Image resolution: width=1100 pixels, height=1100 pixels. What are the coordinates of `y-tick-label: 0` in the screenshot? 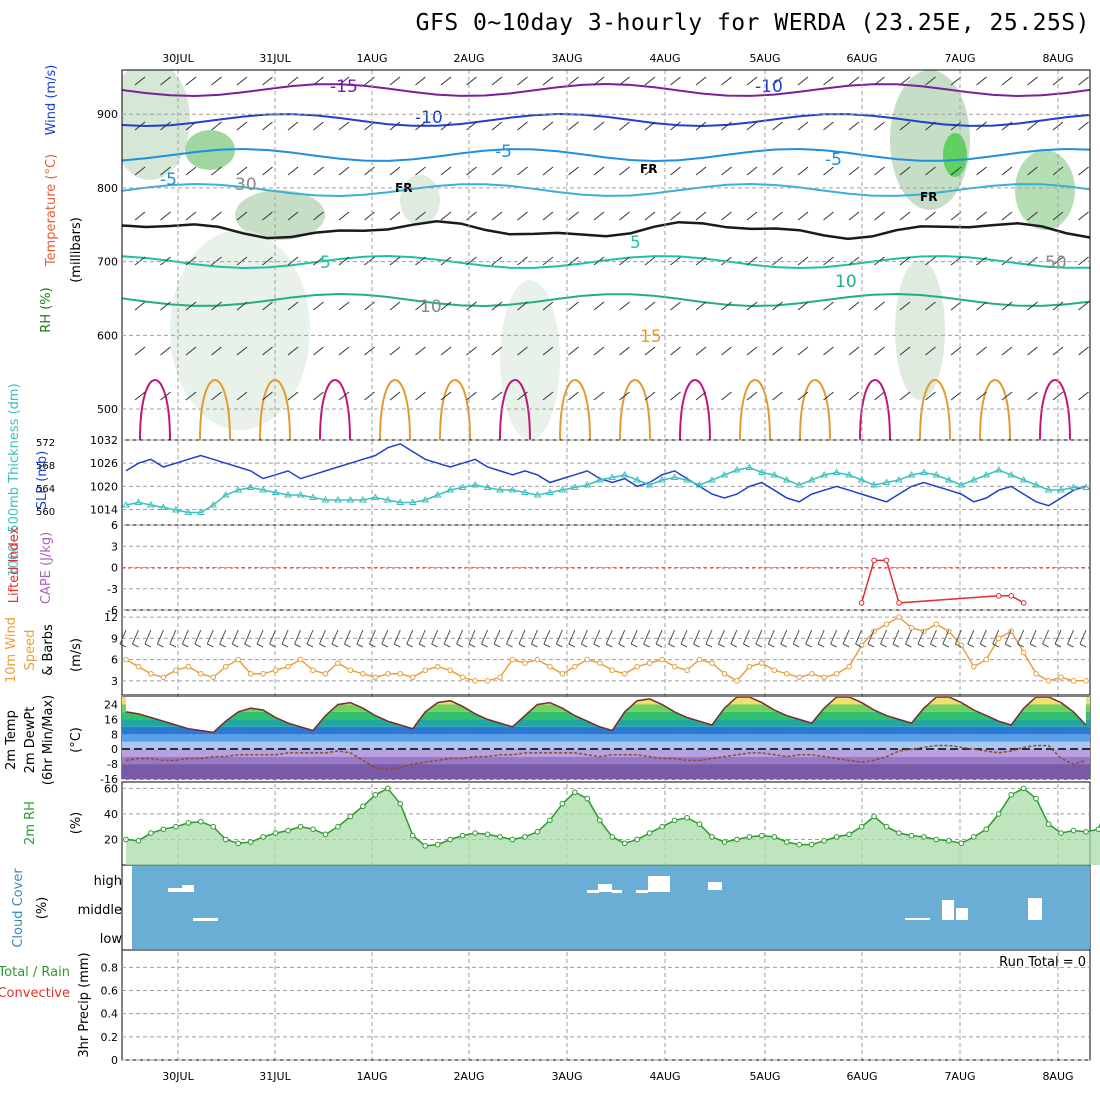 It's located at (114, 1060).